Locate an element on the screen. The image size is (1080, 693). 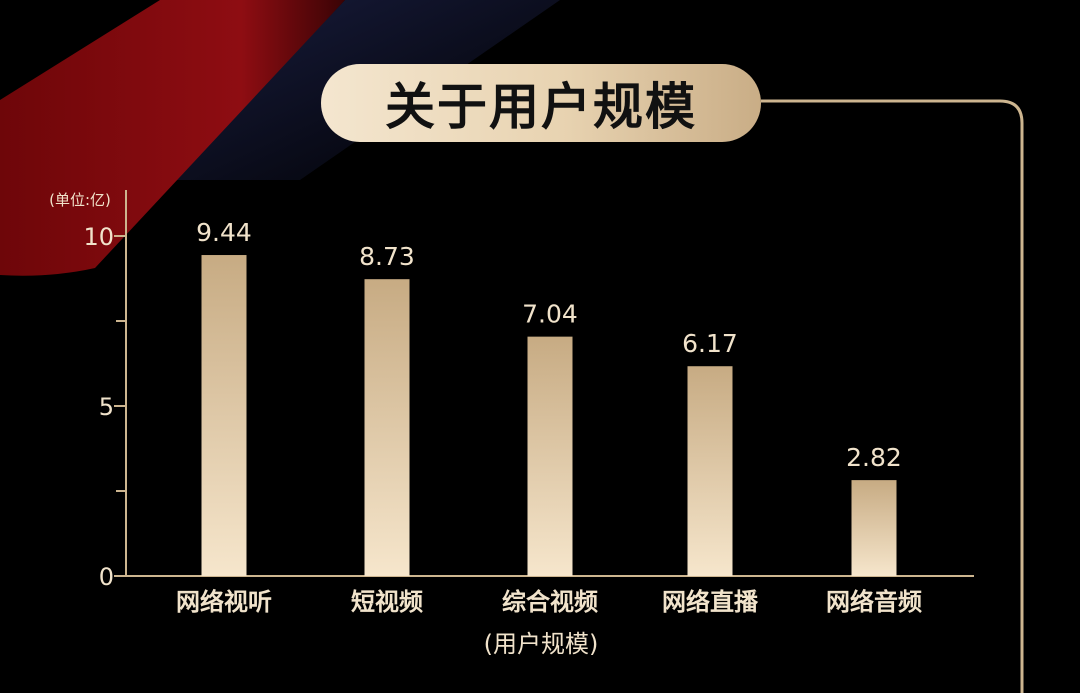
category-label: 网络视听 is located at coordinates (224, 602).